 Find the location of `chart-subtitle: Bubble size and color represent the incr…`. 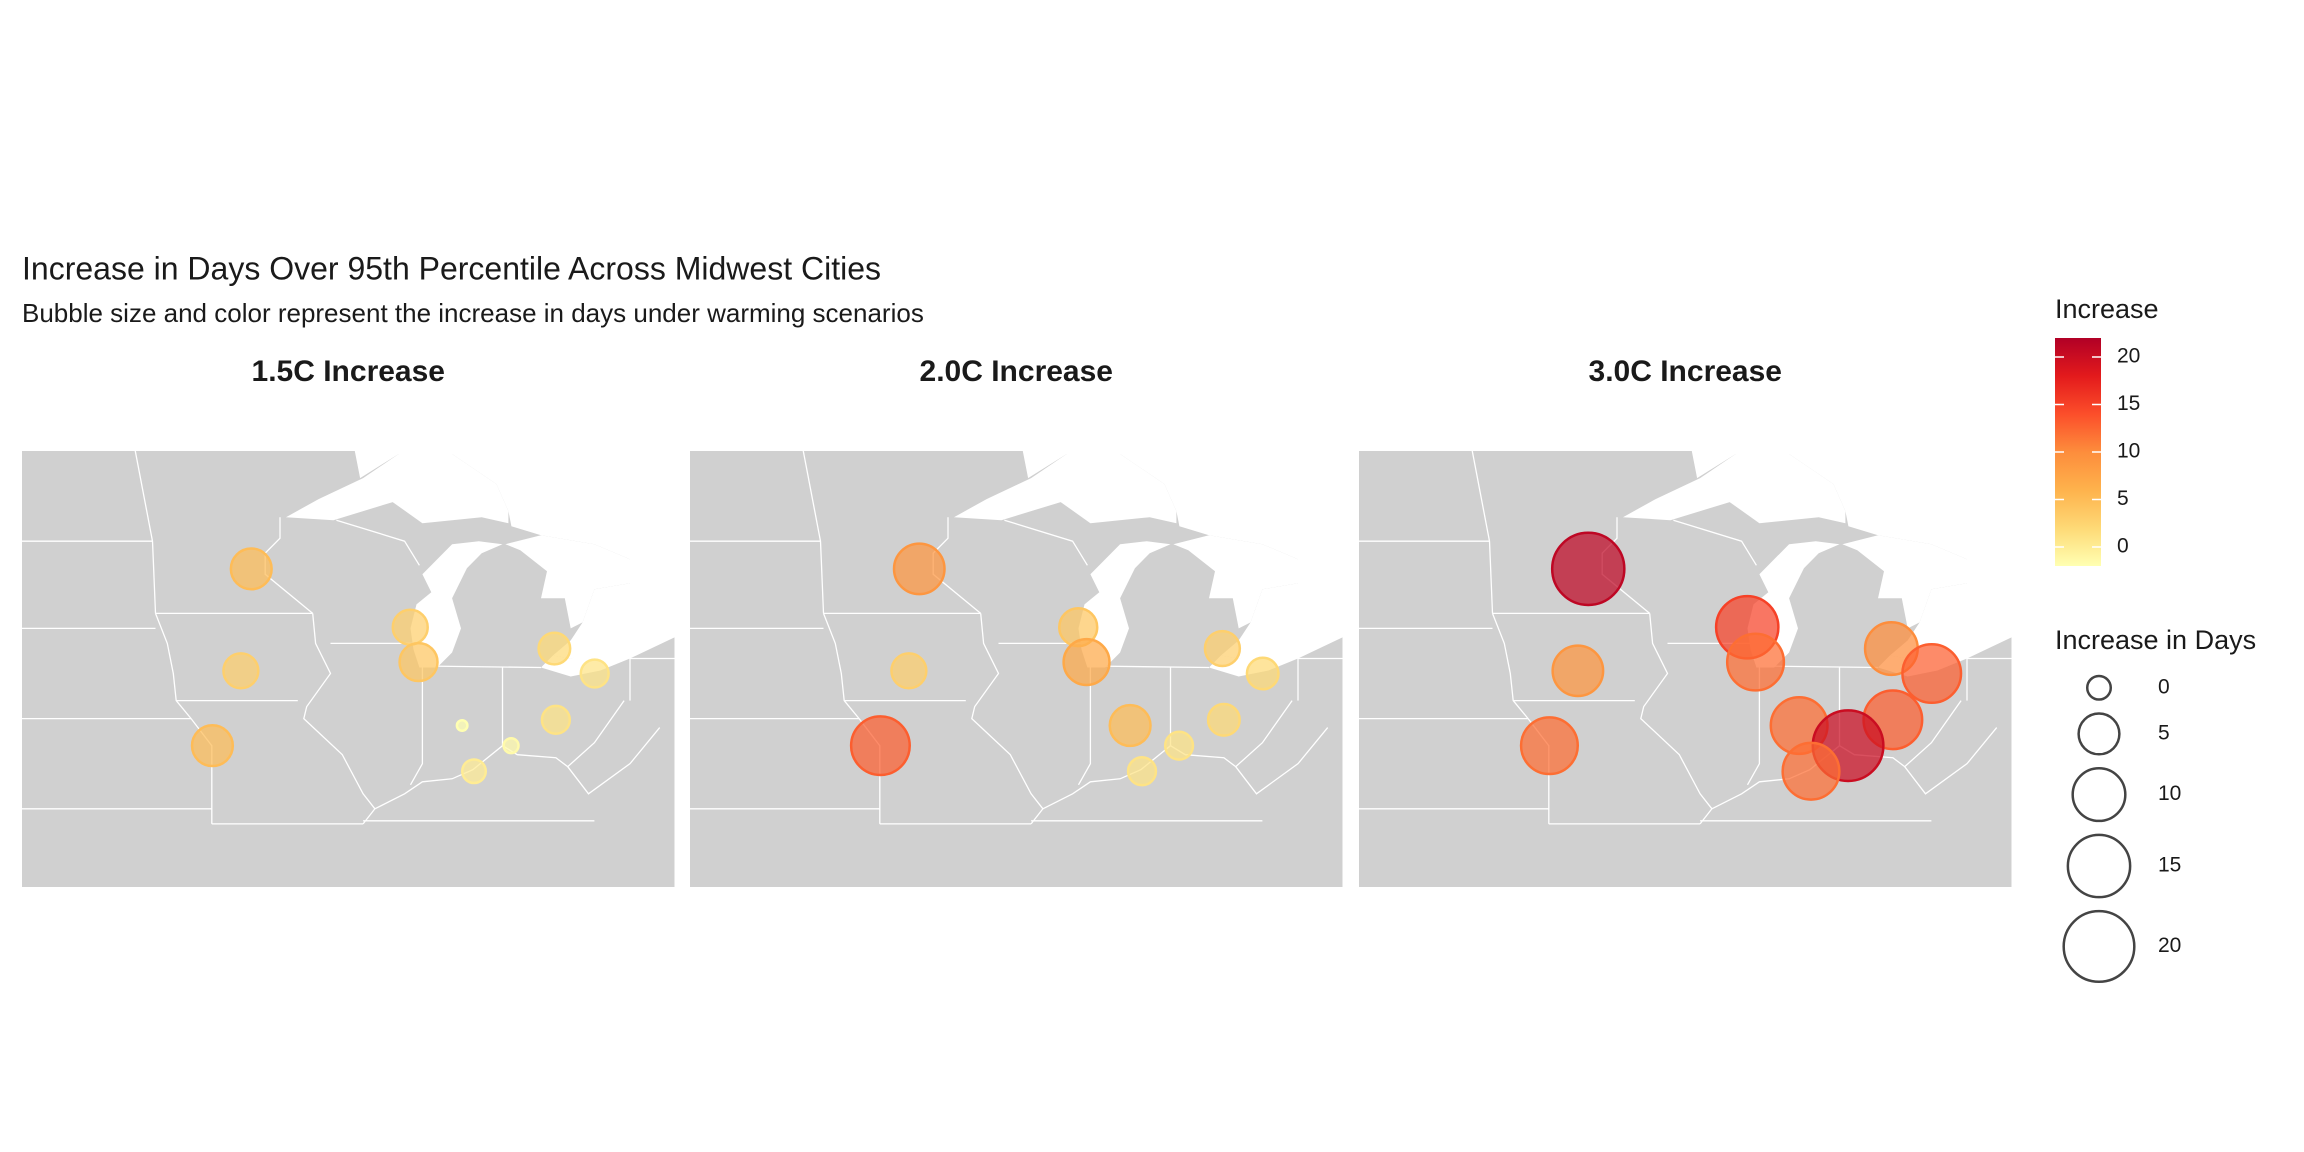

chart-subtitle: Bubble size and color represent the incr… is located at coordinates (473, 313).